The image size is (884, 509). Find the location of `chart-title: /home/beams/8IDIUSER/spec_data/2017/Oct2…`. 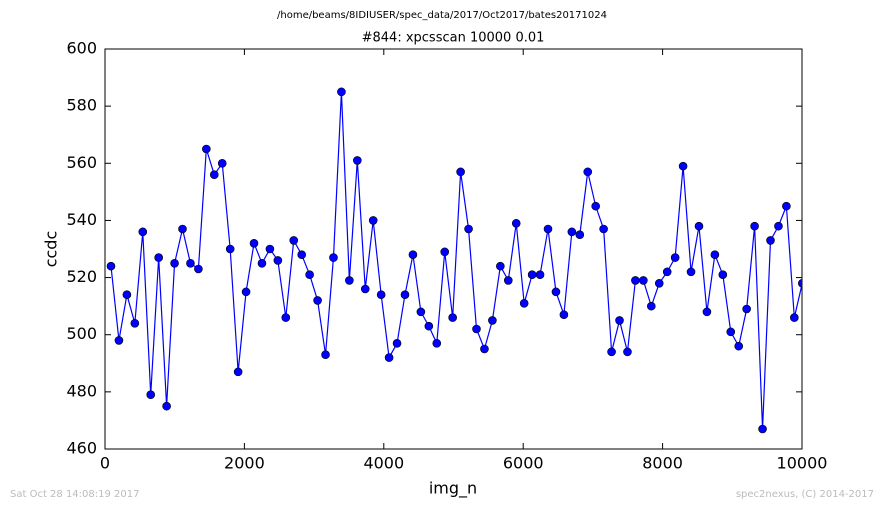

chart-title: /home/beams/8IDIUSER/spec_data/2017/Oct2… is located at coordinates (442, 15).